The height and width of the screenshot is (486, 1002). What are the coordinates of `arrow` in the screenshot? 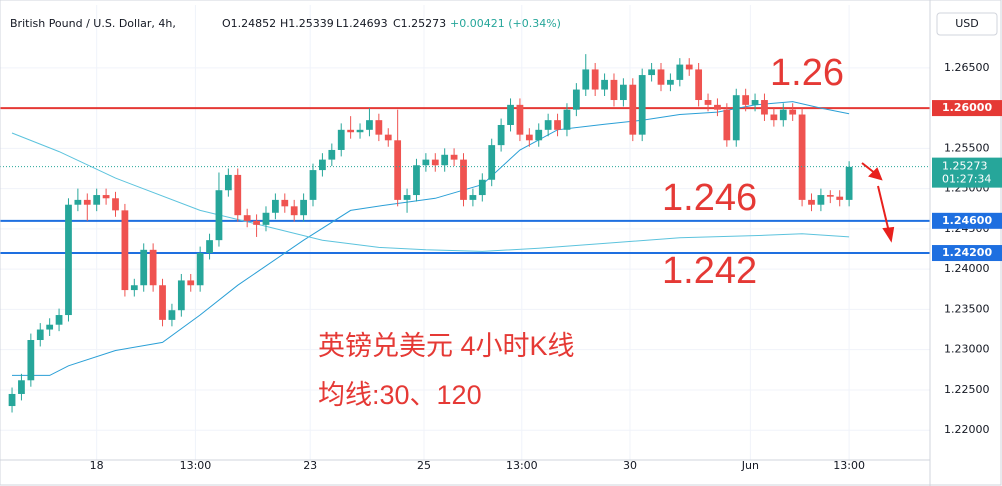 It's located at (883, 209).